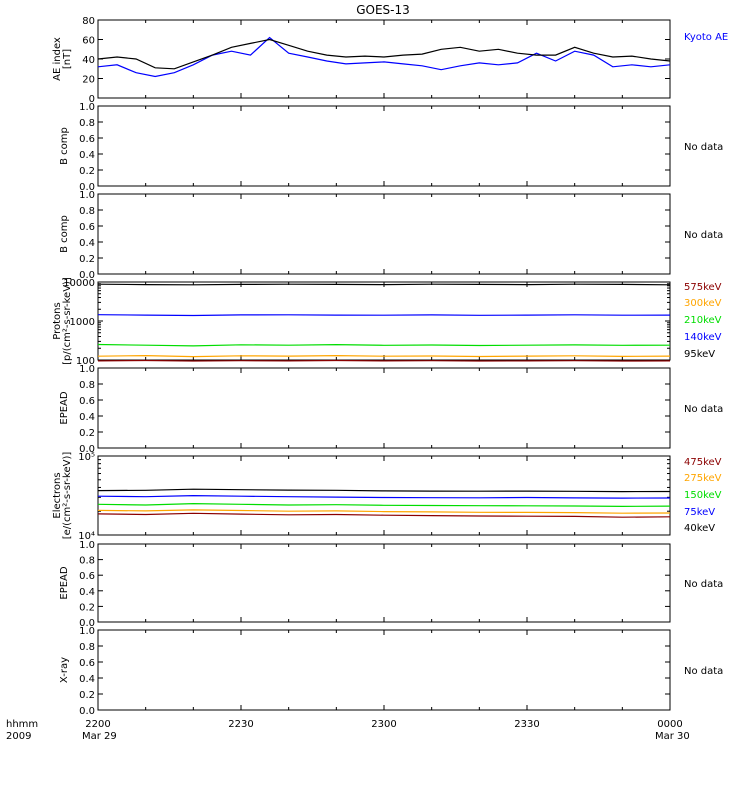 Image resolution: width=750 pixels, height=800 pixels. I want to click on series-line-themis-ae, so click(384, 54).